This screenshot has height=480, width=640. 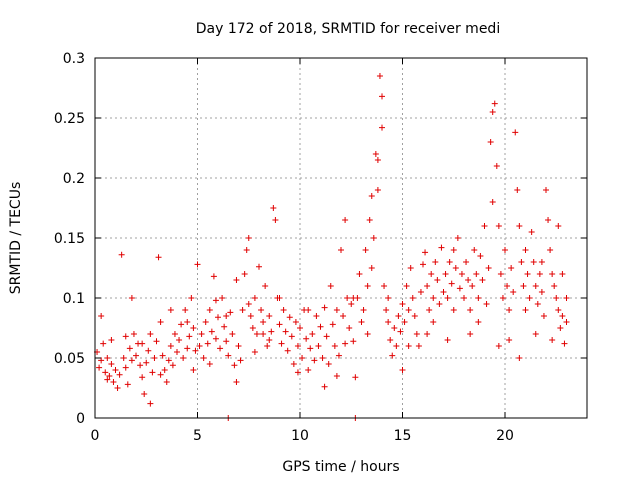 What do you see at coordinates (403, 436) in the screenshot?
I see `x-tick-label: 15` at bounding box center [403, 436].